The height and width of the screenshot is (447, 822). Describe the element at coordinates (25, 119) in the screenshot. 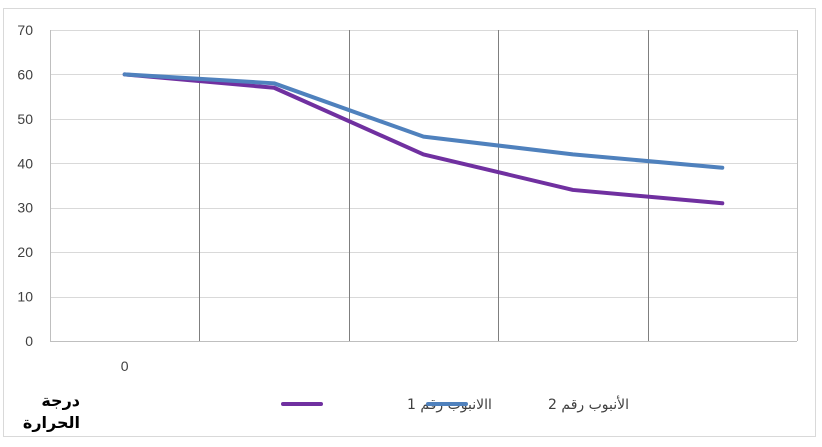

I see `y-tick-label: 50` at that location.